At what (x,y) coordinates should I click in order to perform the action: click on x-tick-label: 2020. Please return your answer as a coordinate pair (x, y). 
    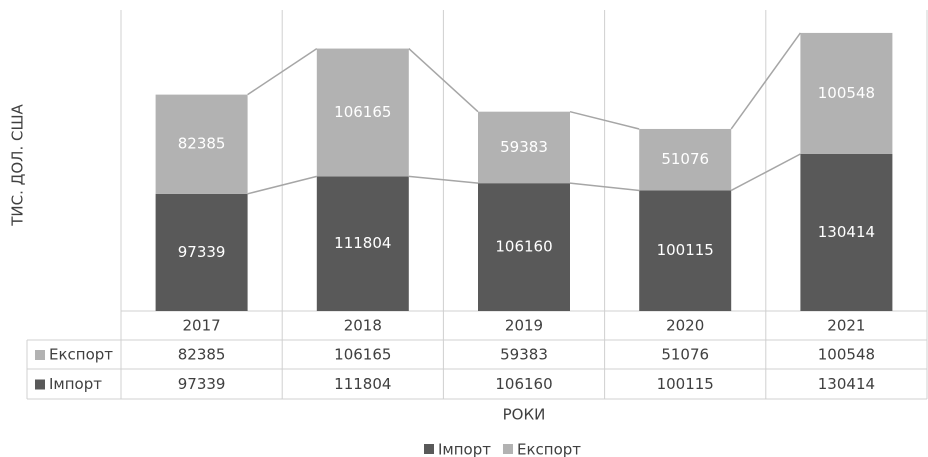
    Looking at the image, I should click on (685, 326).